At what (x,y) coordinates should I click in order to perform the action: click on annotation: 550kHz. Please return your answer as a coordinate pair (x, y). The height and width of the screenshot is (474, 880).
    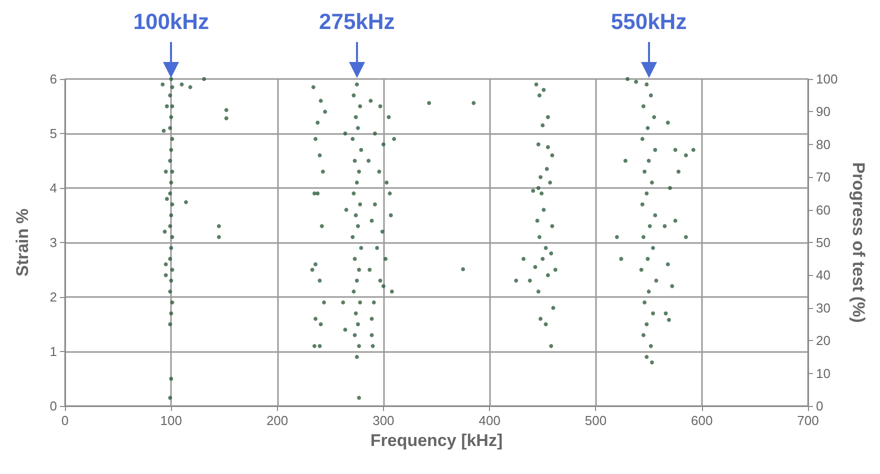
    Looking at the image, I should click on (648, 22).